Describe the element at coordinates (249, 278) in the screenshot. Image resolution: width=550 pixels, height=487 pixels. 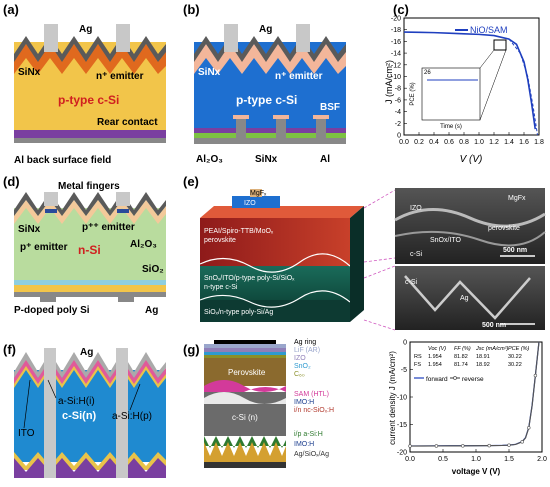
I see `layer2a-label: SnOₓ/ITO/p-type poly-Si/SiOₓ` at that location.